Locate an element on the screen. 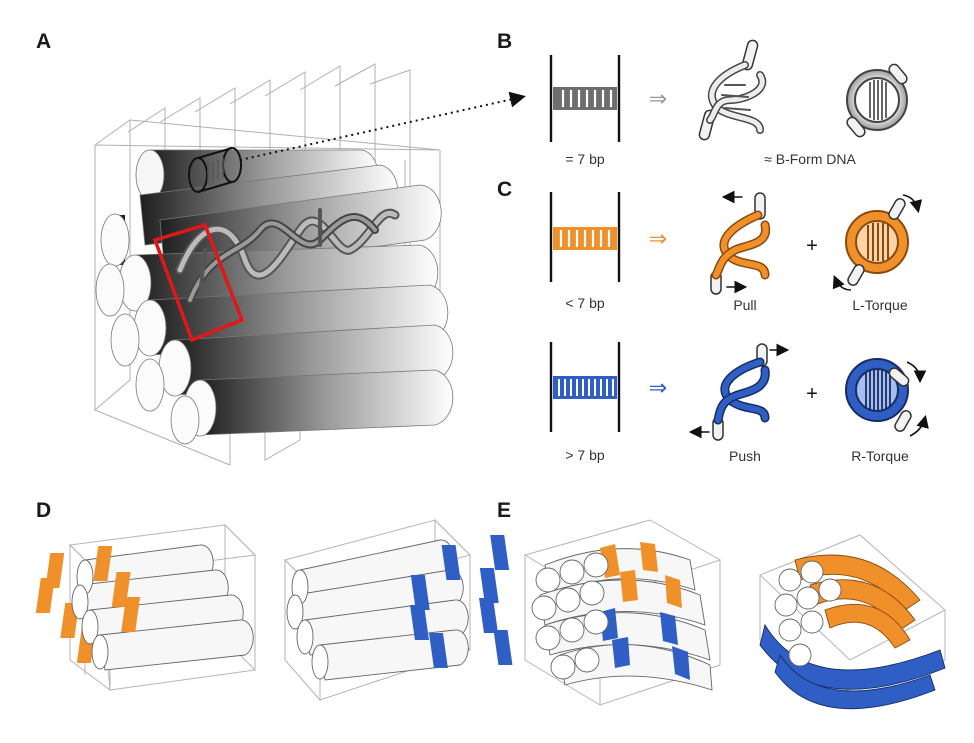 The image size is (974, 743). panel-a-pointer-line is located at coordinates (382, 126).